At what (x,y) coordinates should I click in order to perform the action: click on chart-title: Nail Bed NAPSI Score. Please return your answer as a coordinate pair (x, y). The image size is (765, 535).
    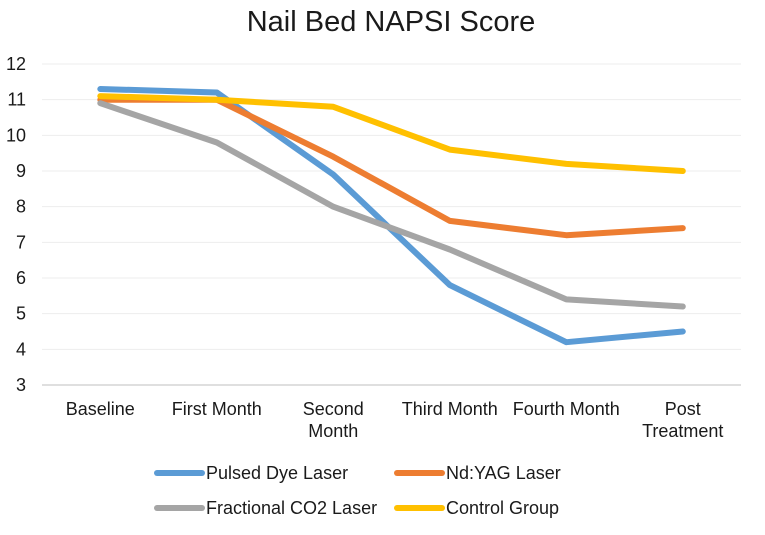
    Looking at the image, I should click on (391, 22).